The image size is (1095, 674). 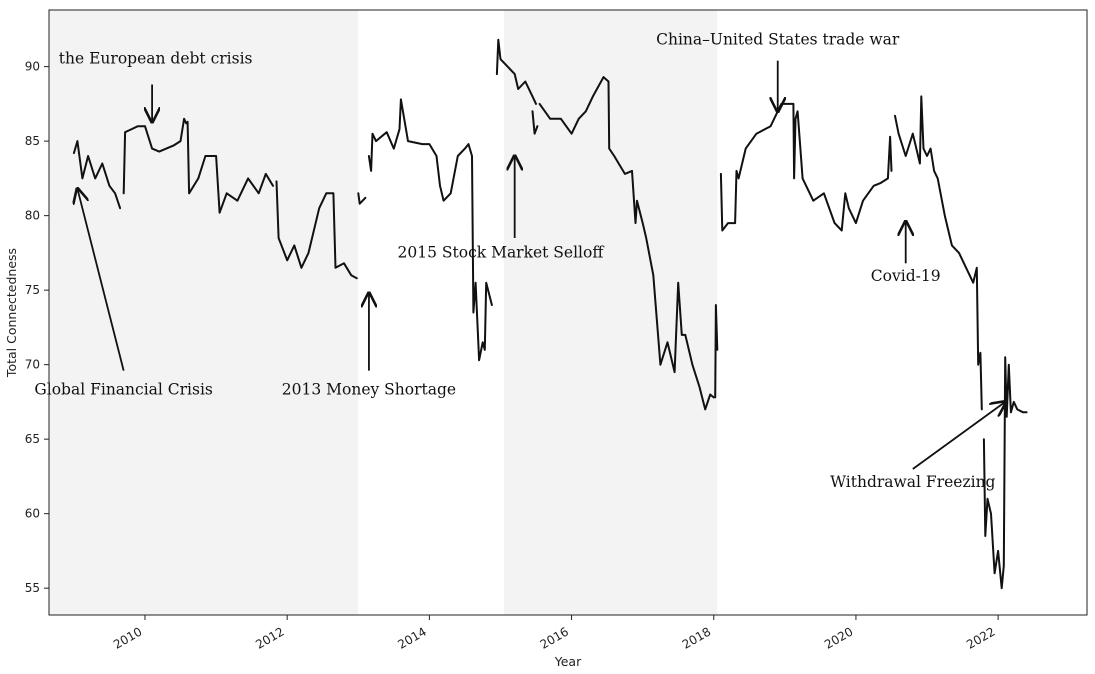 I want to click on y-axis-title: Total Connectedness, so click(x=11, y=313).